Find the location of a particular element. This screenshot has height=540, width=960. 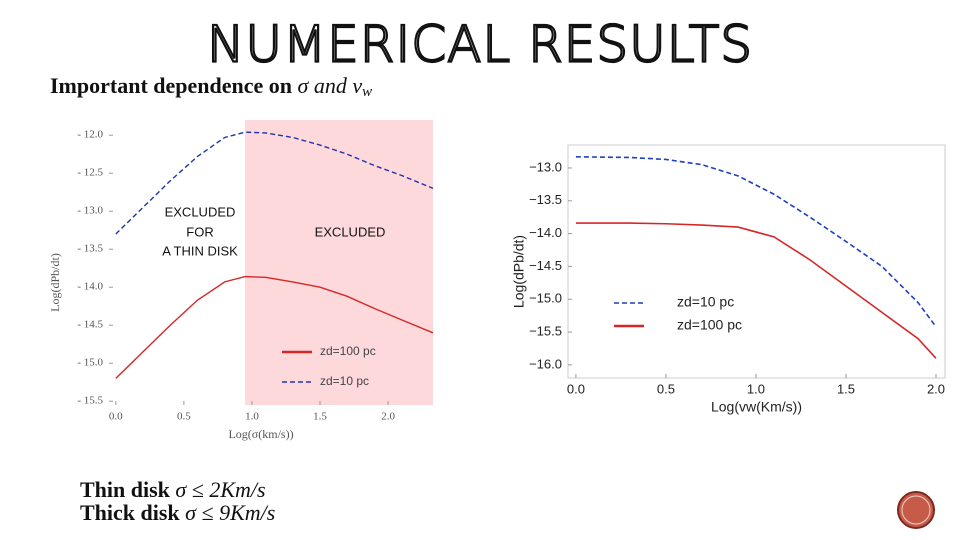

y-tick-label: - 15.0 is located at coordinates (90, 363).